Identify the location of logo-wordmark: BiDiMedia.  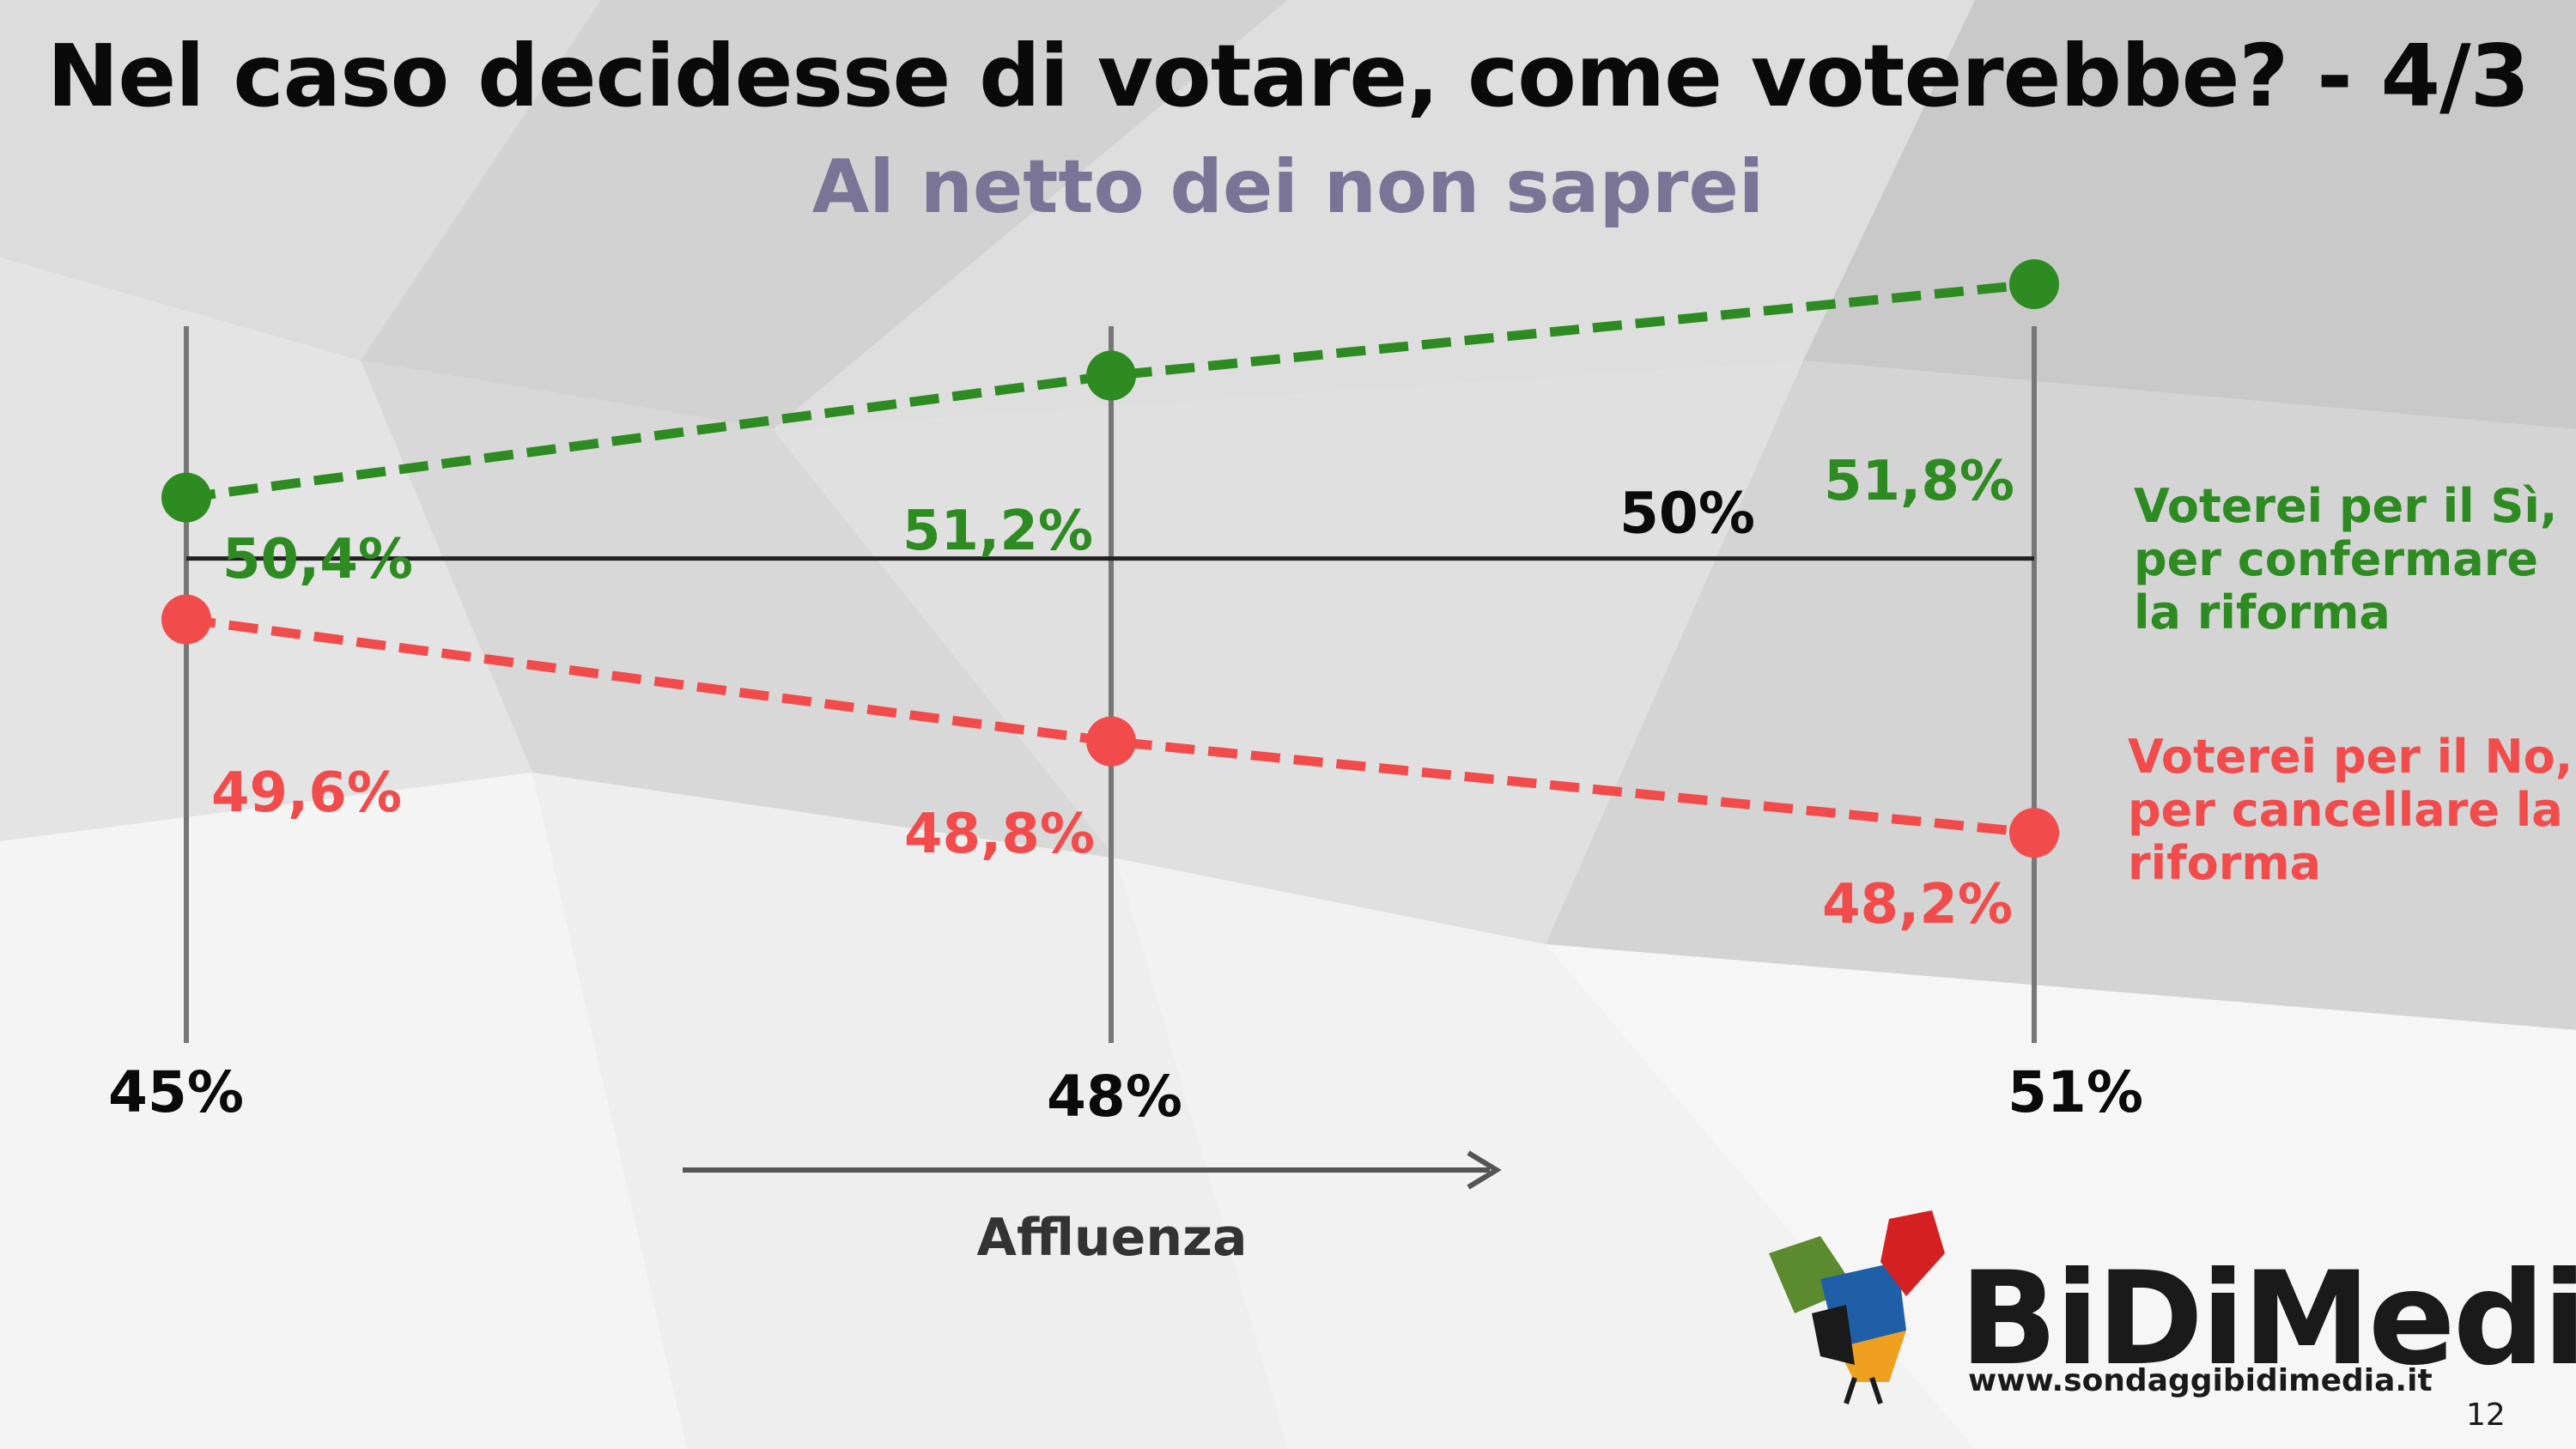
(2267, 1319).